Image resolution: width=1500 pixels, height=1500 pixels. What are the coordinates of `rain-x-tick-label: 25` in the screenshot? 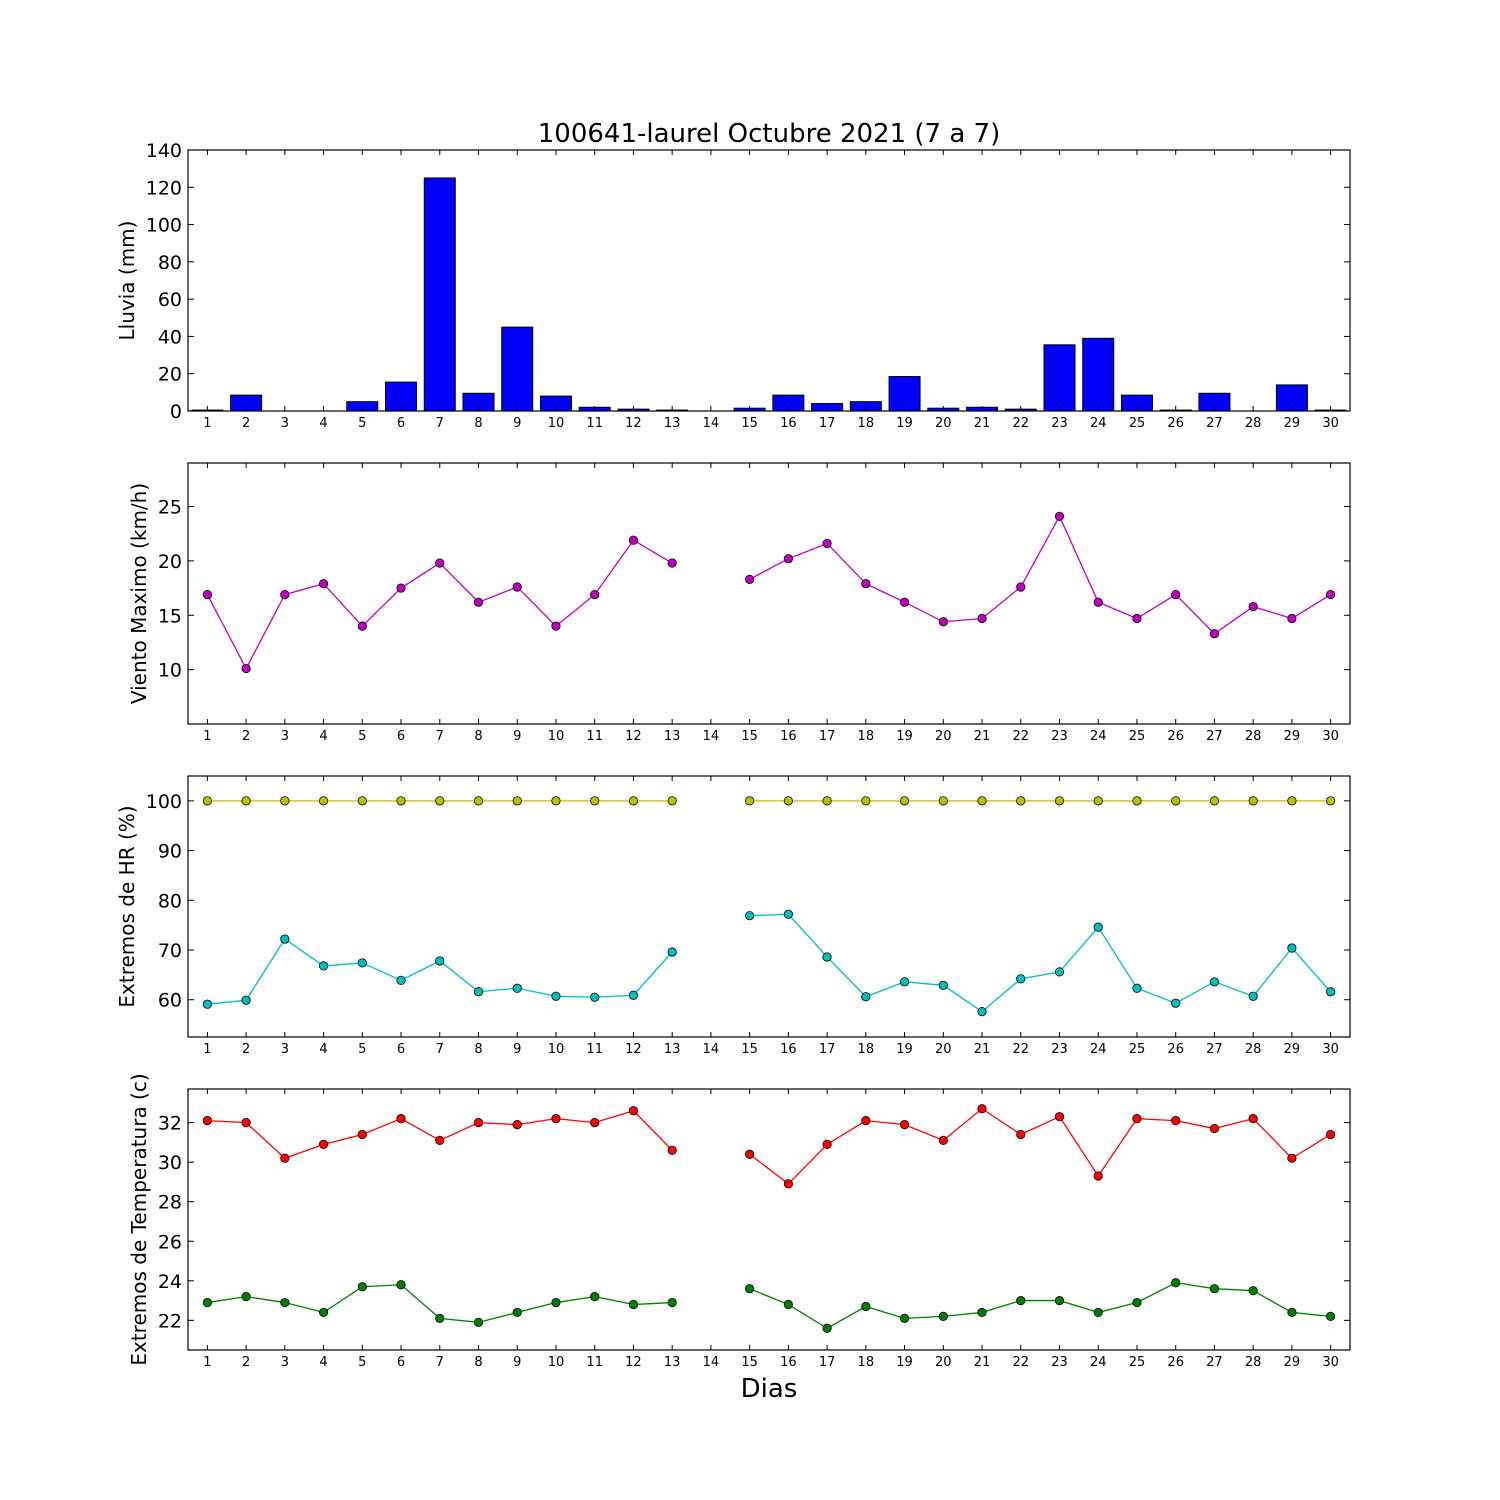 It's located at (1137, 423).